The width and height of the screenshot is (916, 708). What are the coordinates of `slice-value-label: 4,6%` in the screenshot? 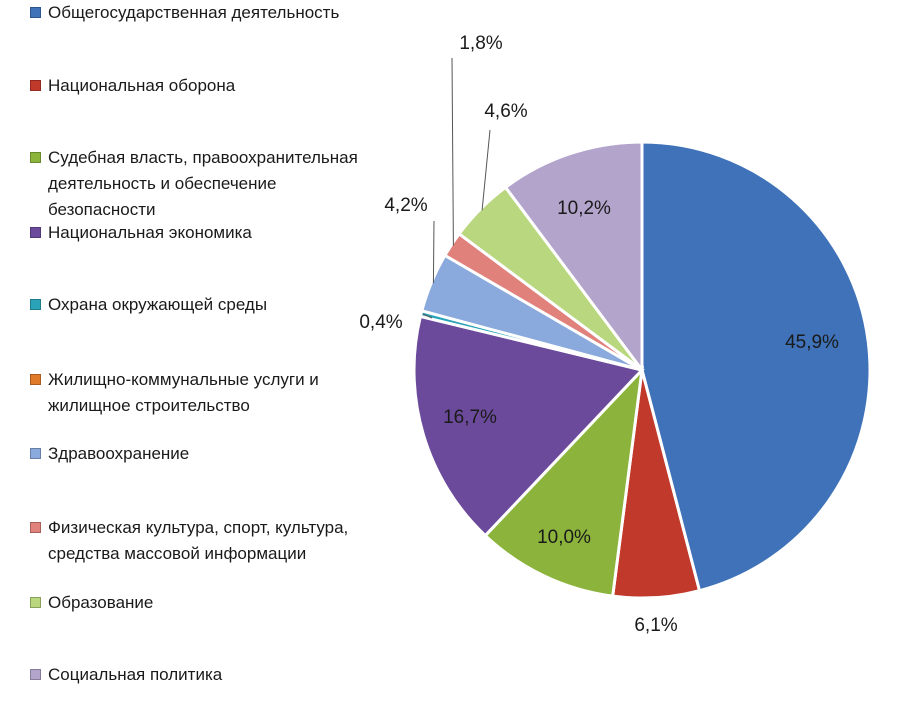 It's located at (505, 111).